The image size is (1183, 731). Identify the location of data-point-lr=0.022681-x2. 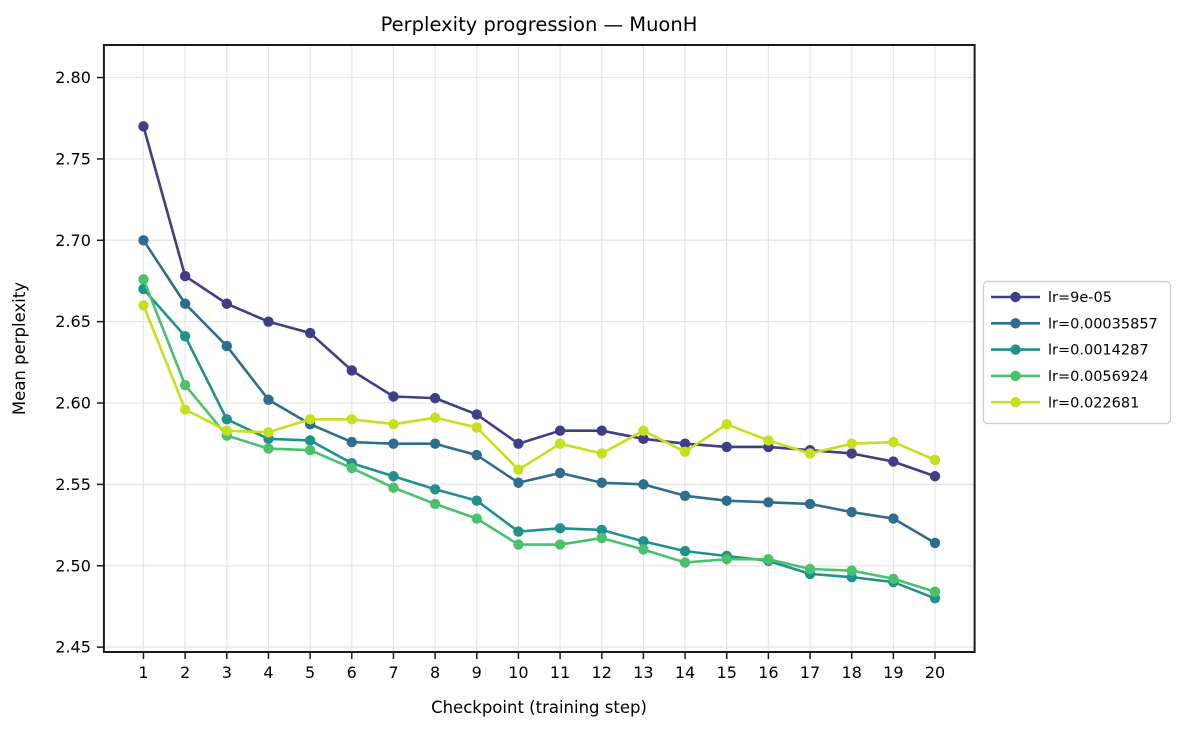
(185, 409).